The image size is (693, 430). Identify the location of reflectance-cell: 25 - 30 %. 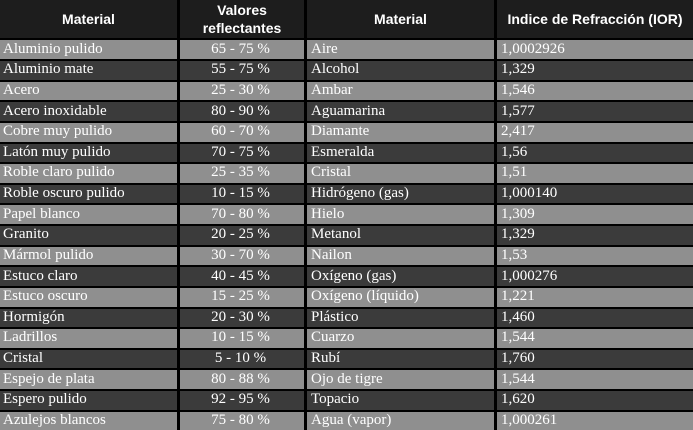
(243, 92).